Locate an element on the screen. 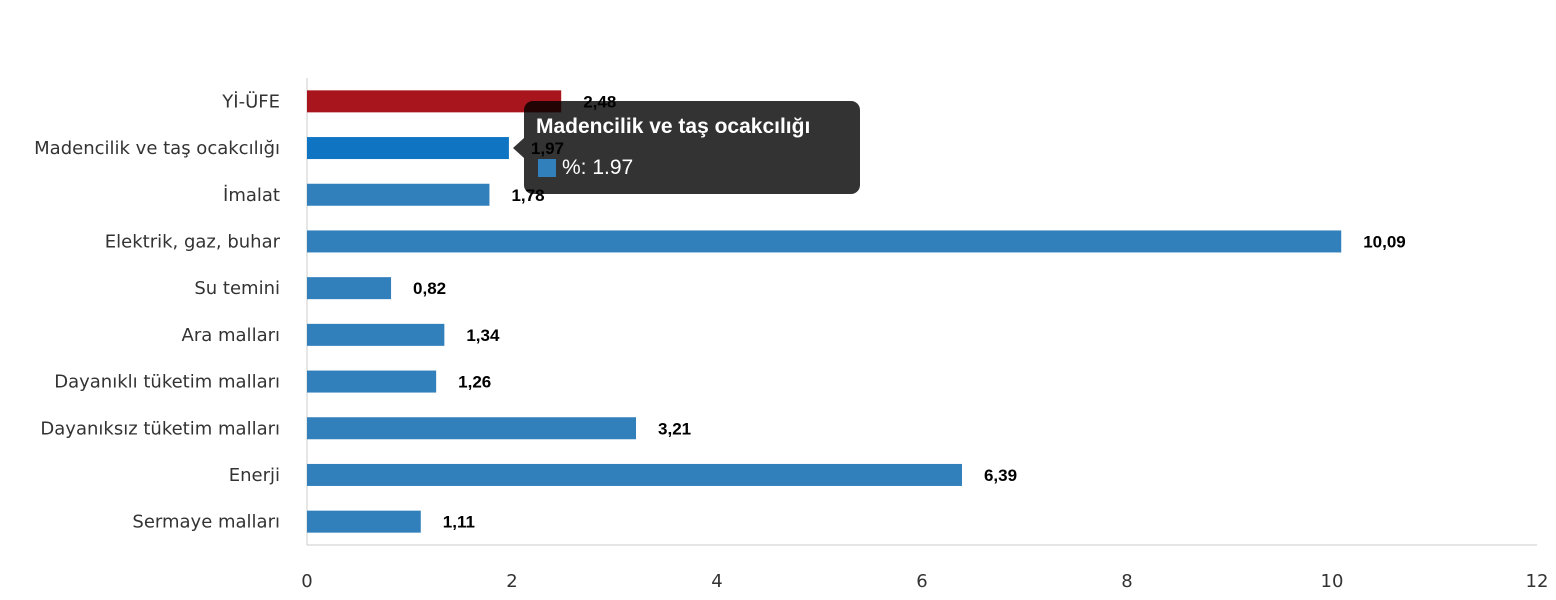 The width and height of the screenshot is (1556, 600). x-tick-label: 10 is located at coordinates (1332, 581).